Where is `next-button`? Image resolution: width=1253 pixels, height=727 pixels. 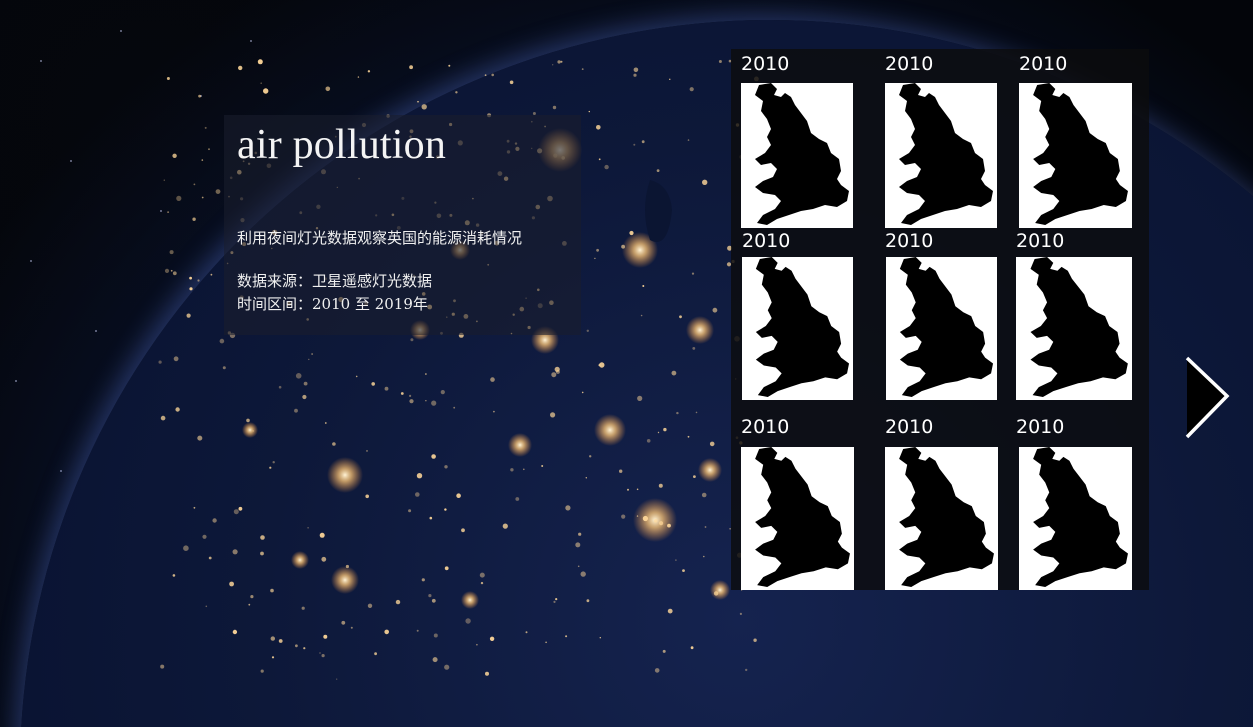 next-button is located at coordinates (1207, 398).